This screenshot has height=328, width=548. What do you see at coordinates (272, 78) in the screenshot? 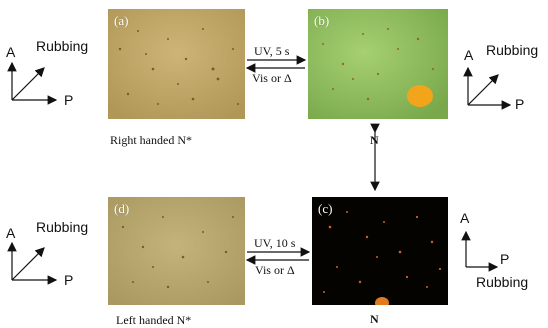
I see `top-reverse-label: Vis or Δ` at bounding box center [272, 78].